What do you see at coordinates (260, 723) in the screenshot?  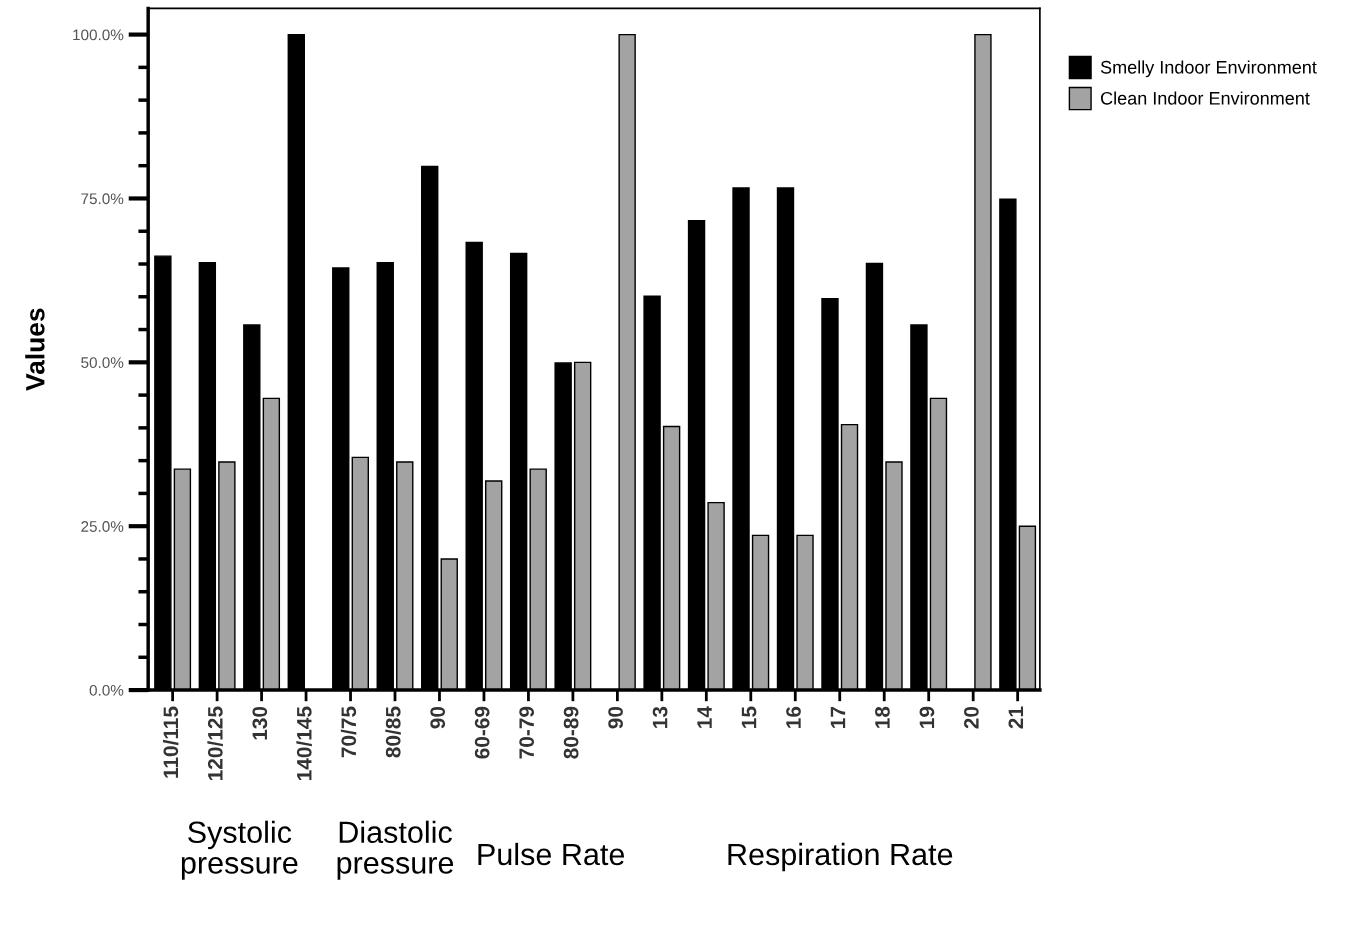 I see `x-tick-label: 130` at bounding box center [260, 723].